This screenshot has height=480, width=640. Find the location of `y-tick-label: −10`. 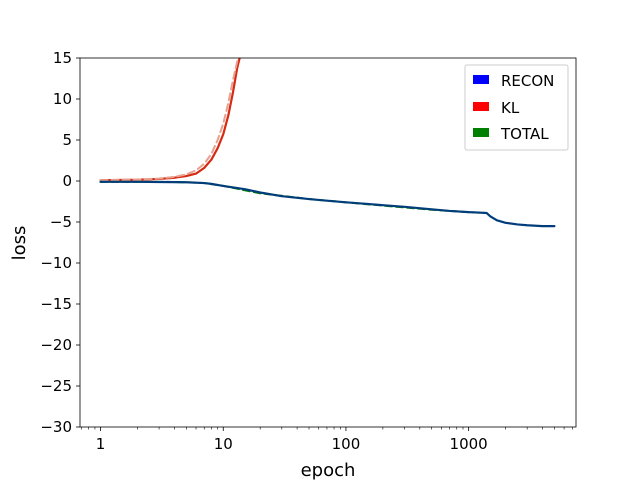

y-tick-label: −10 is located at coordinates (56, 263).